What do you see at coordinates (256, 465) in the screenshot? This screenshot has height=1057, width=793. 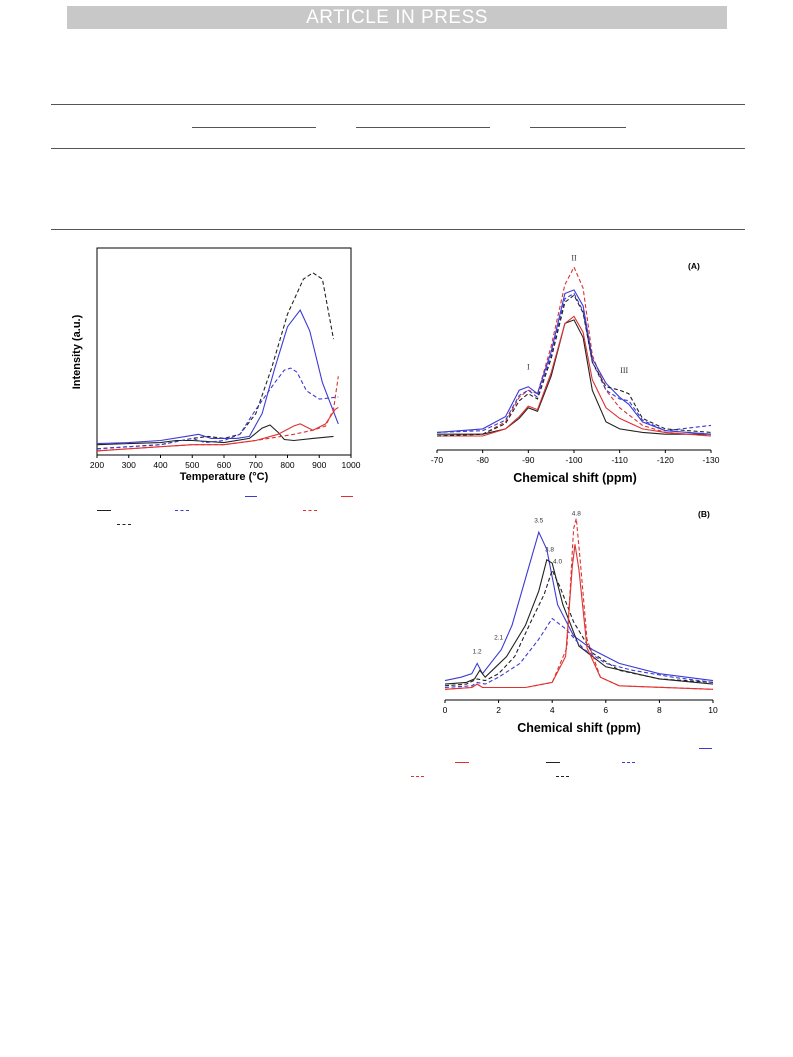 I see `x-tick-label: 700` at bounding box center [256, 465].